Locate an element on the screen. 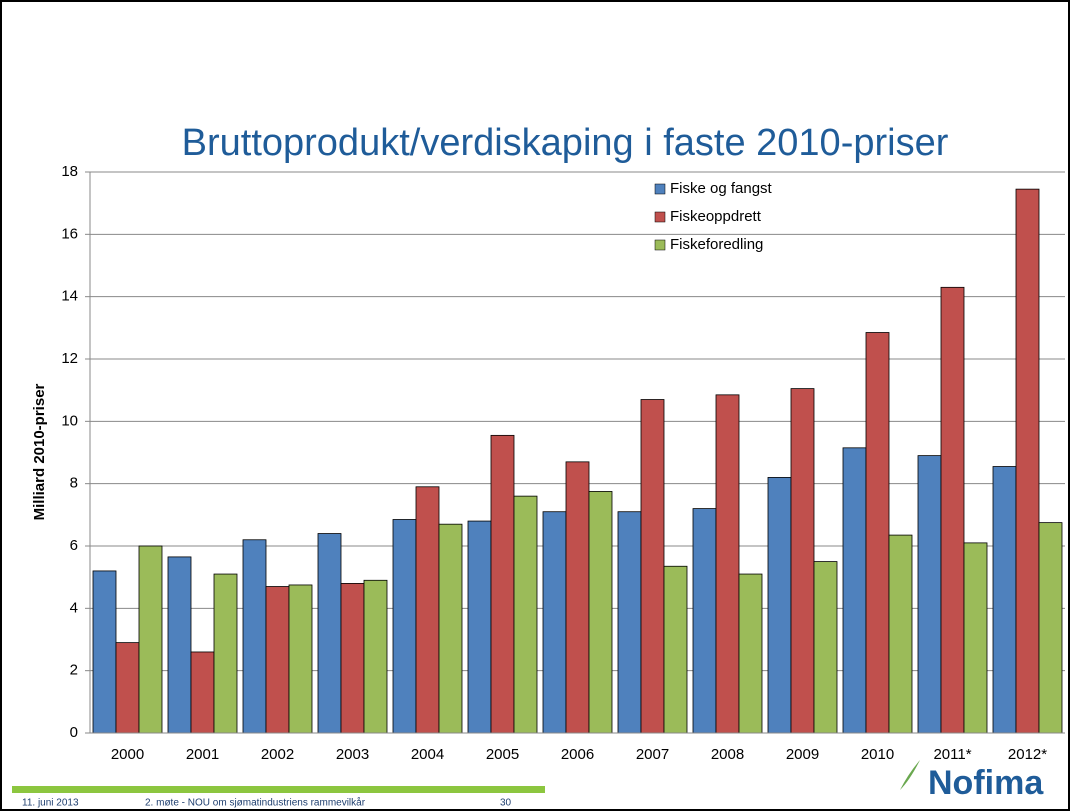  x-tick-label: 2010 is located at coordinates (877, 754).